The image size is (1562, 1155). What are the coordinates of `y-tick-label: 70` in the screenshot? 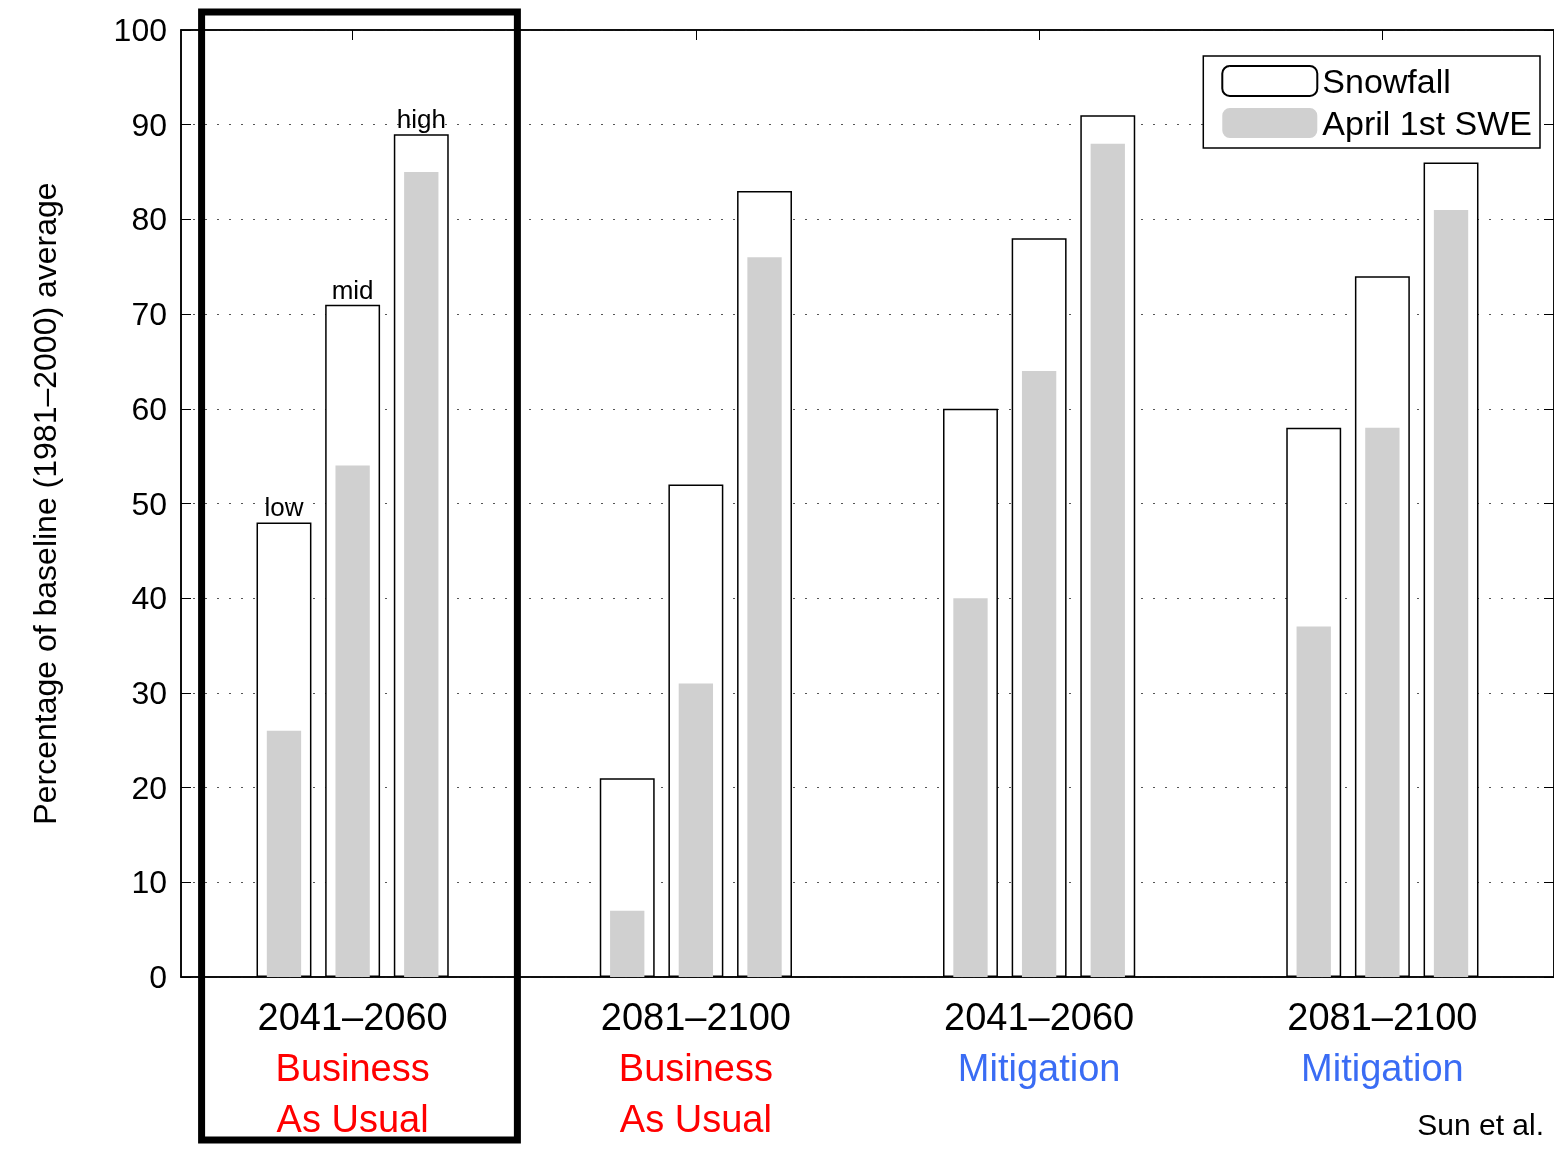 It's located at (149, 314).